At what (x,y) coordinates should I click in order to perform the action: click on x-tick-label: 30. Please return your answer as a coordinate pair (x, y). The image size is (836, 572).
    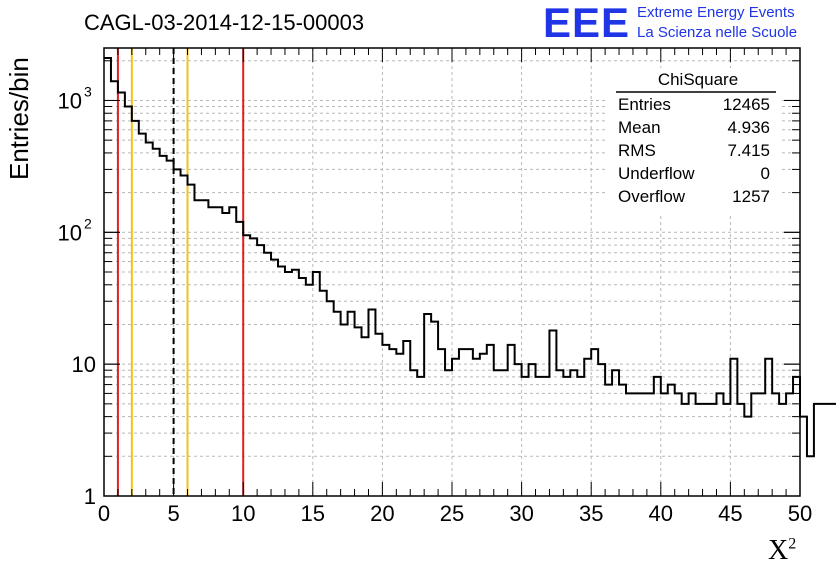
    Looking at the image, I should click on (521, 513).